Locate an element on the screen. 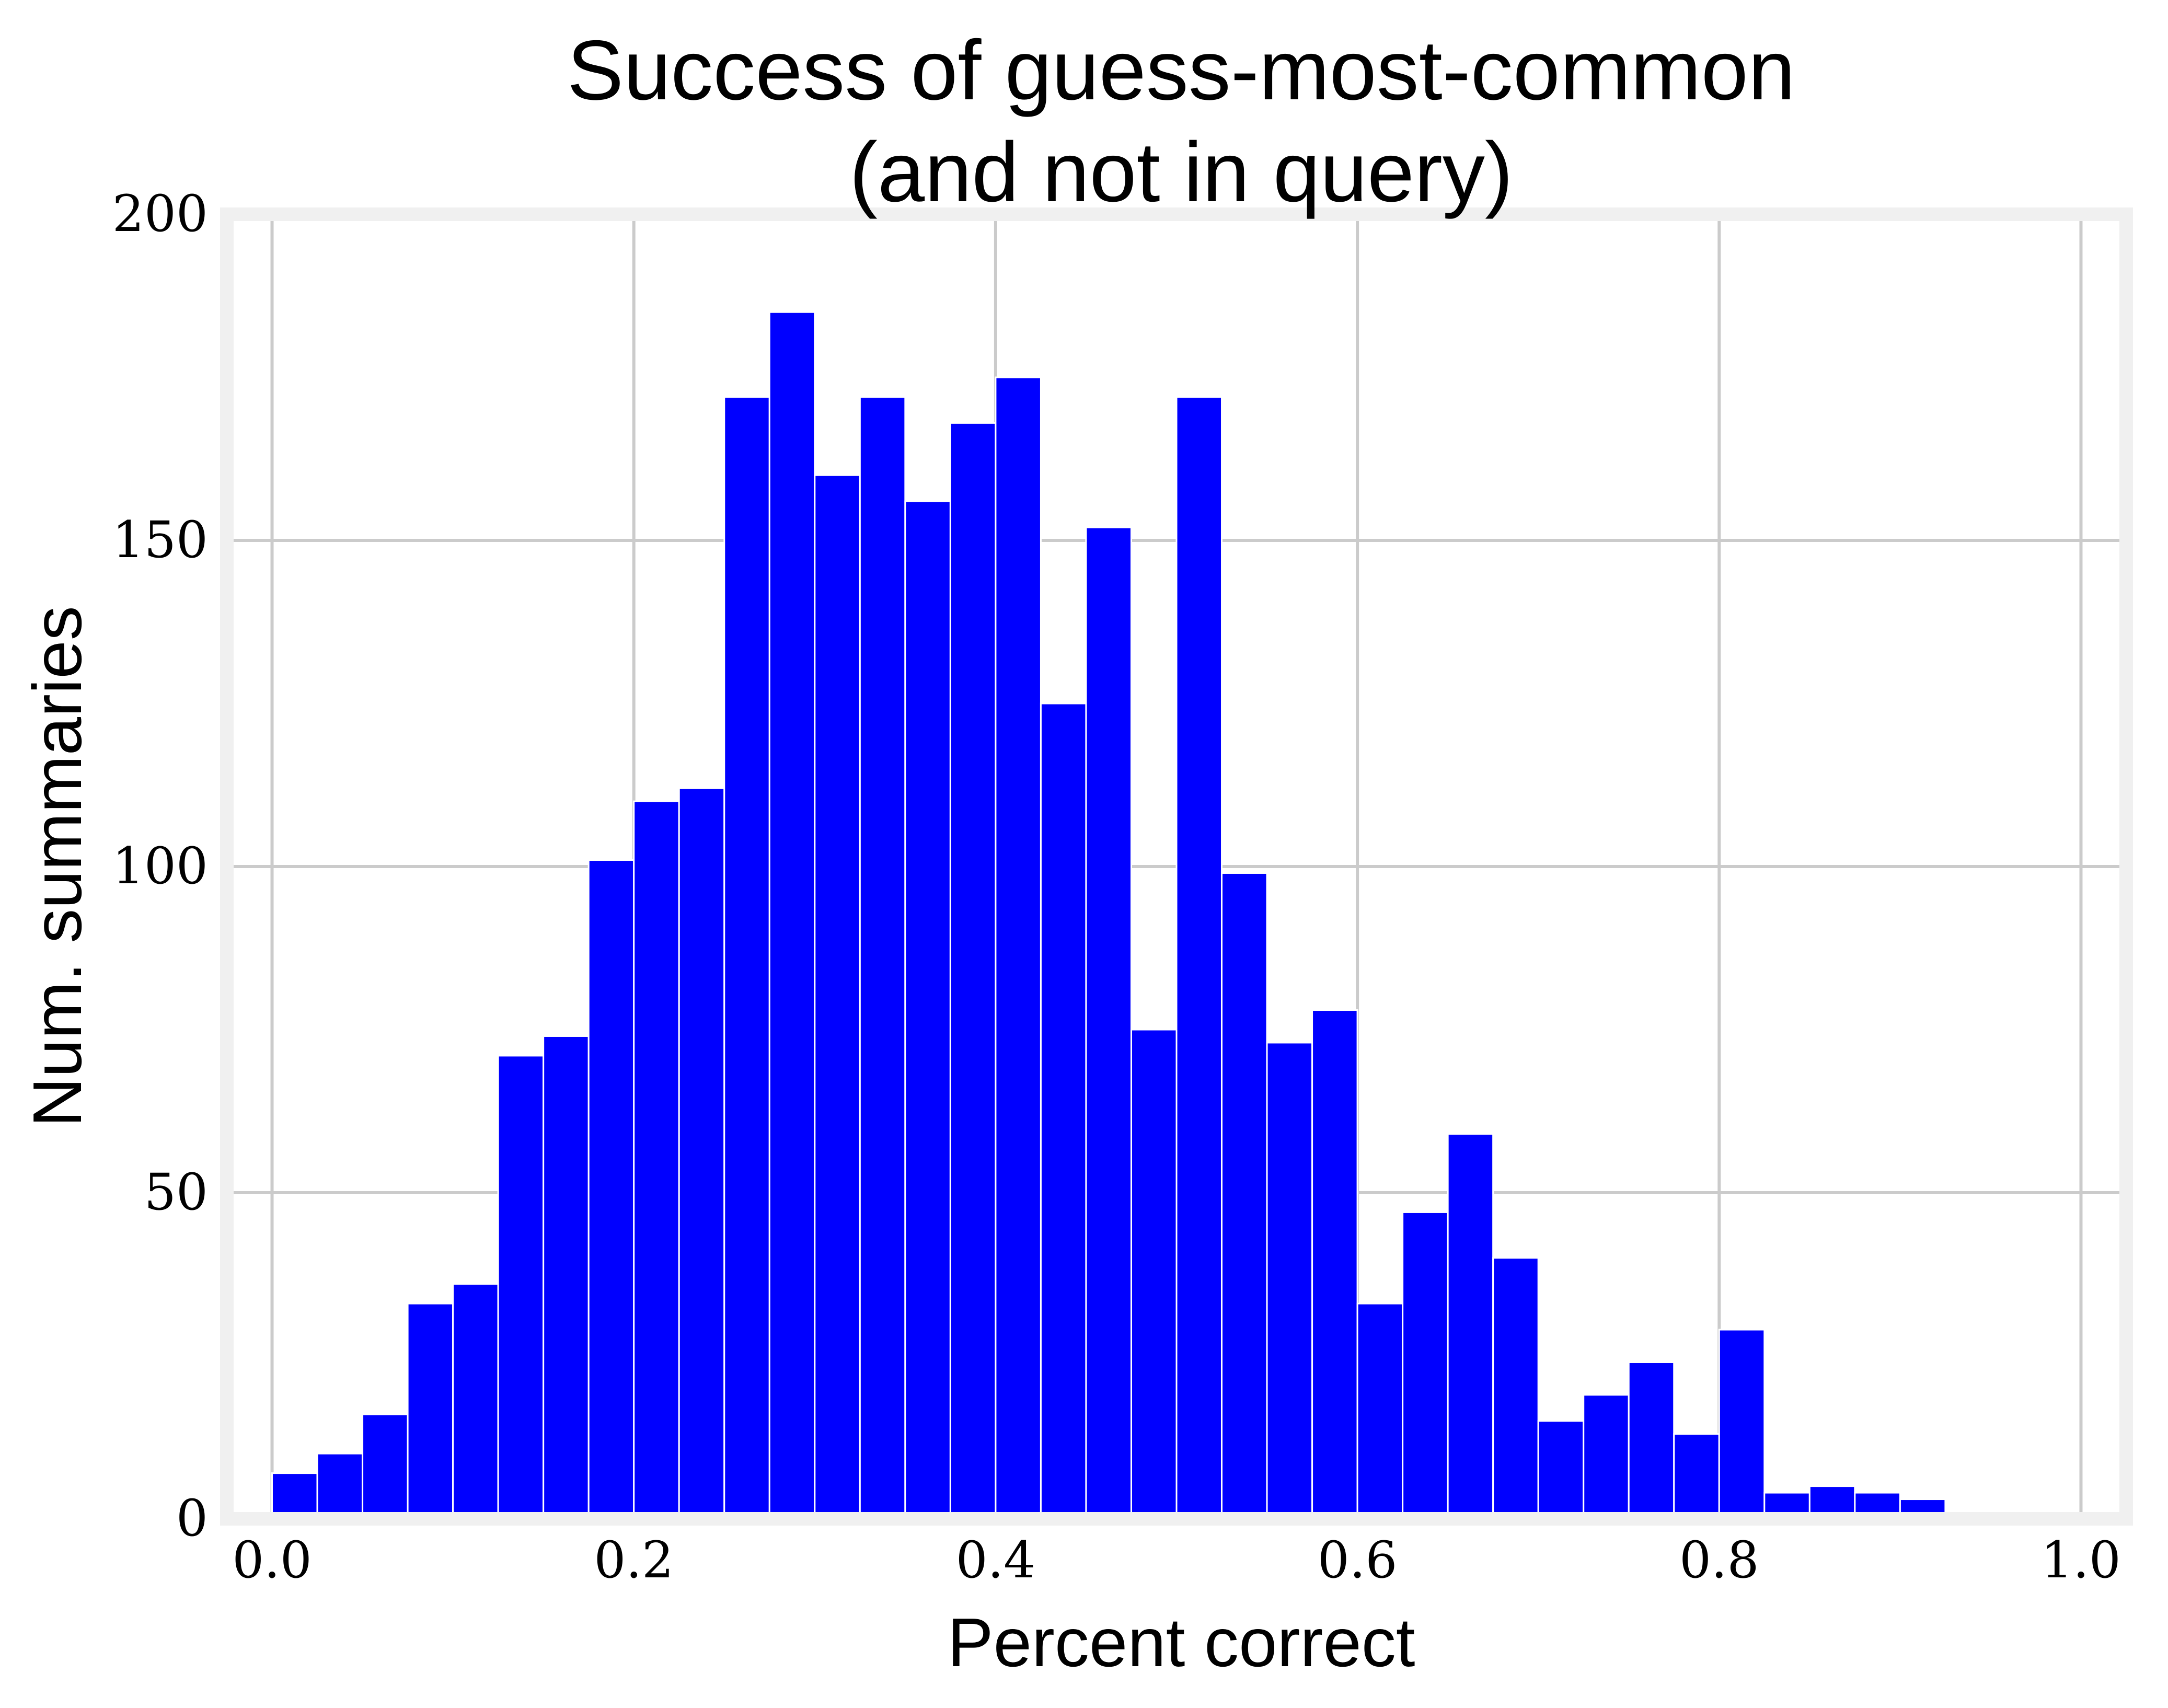 This screenshot has height=1708, width=2168. y-tick-label: 200 is located at coordinates (160, 213).